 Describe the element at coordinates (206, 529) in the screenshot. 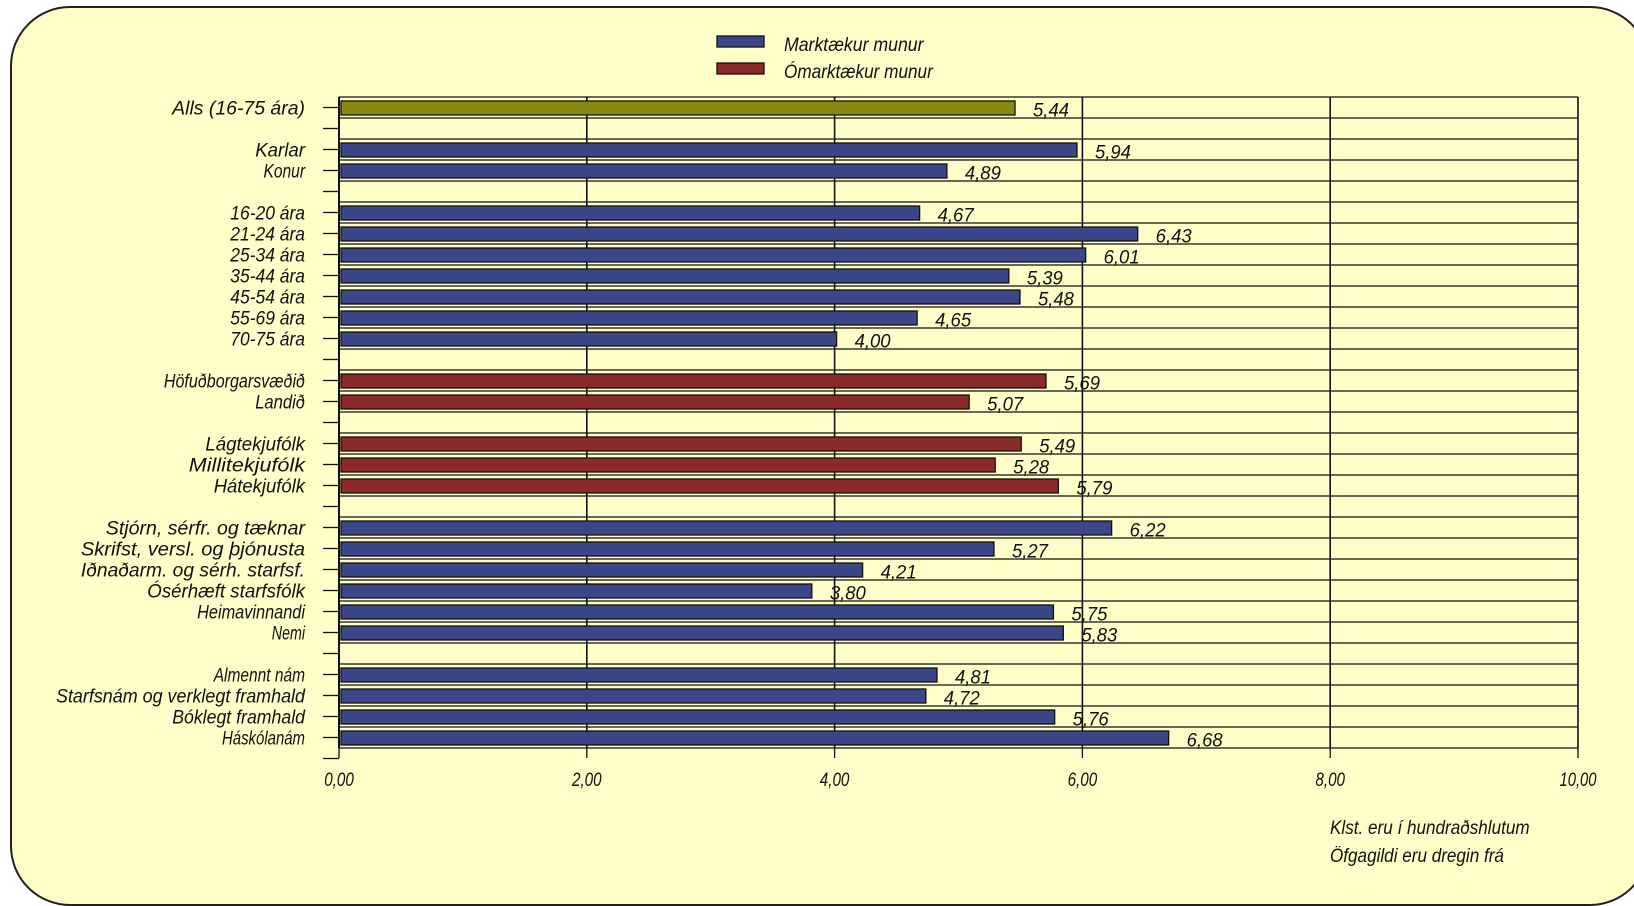

I see `category-label: Stjórn, sérfr. og tæknar` at that location.